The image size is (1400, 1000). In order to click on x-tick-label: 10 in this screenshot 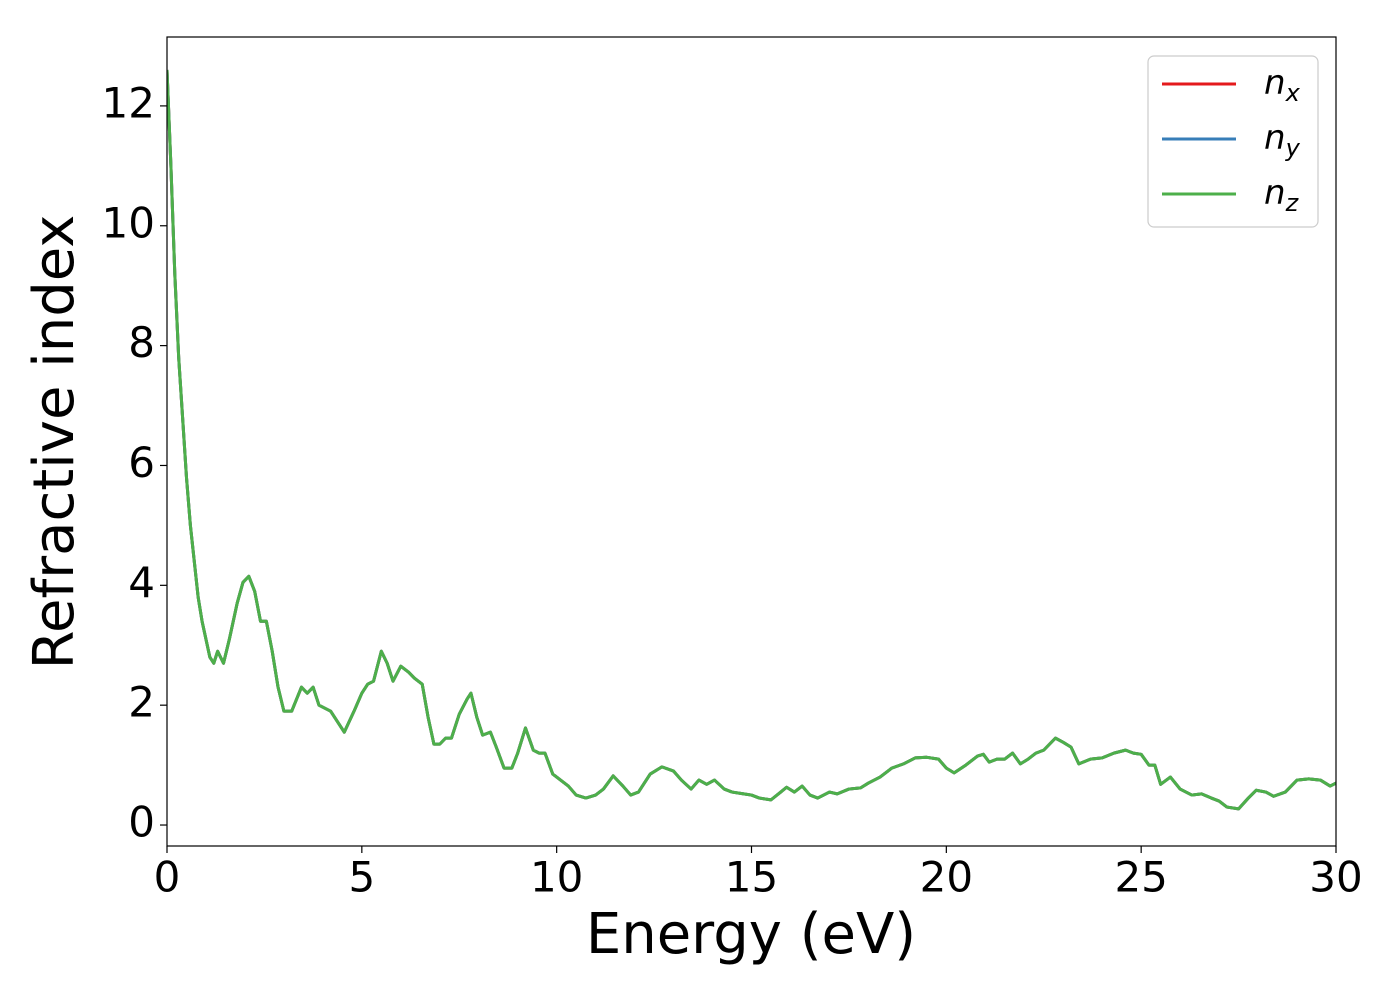, I will do `click(556, 877)`.